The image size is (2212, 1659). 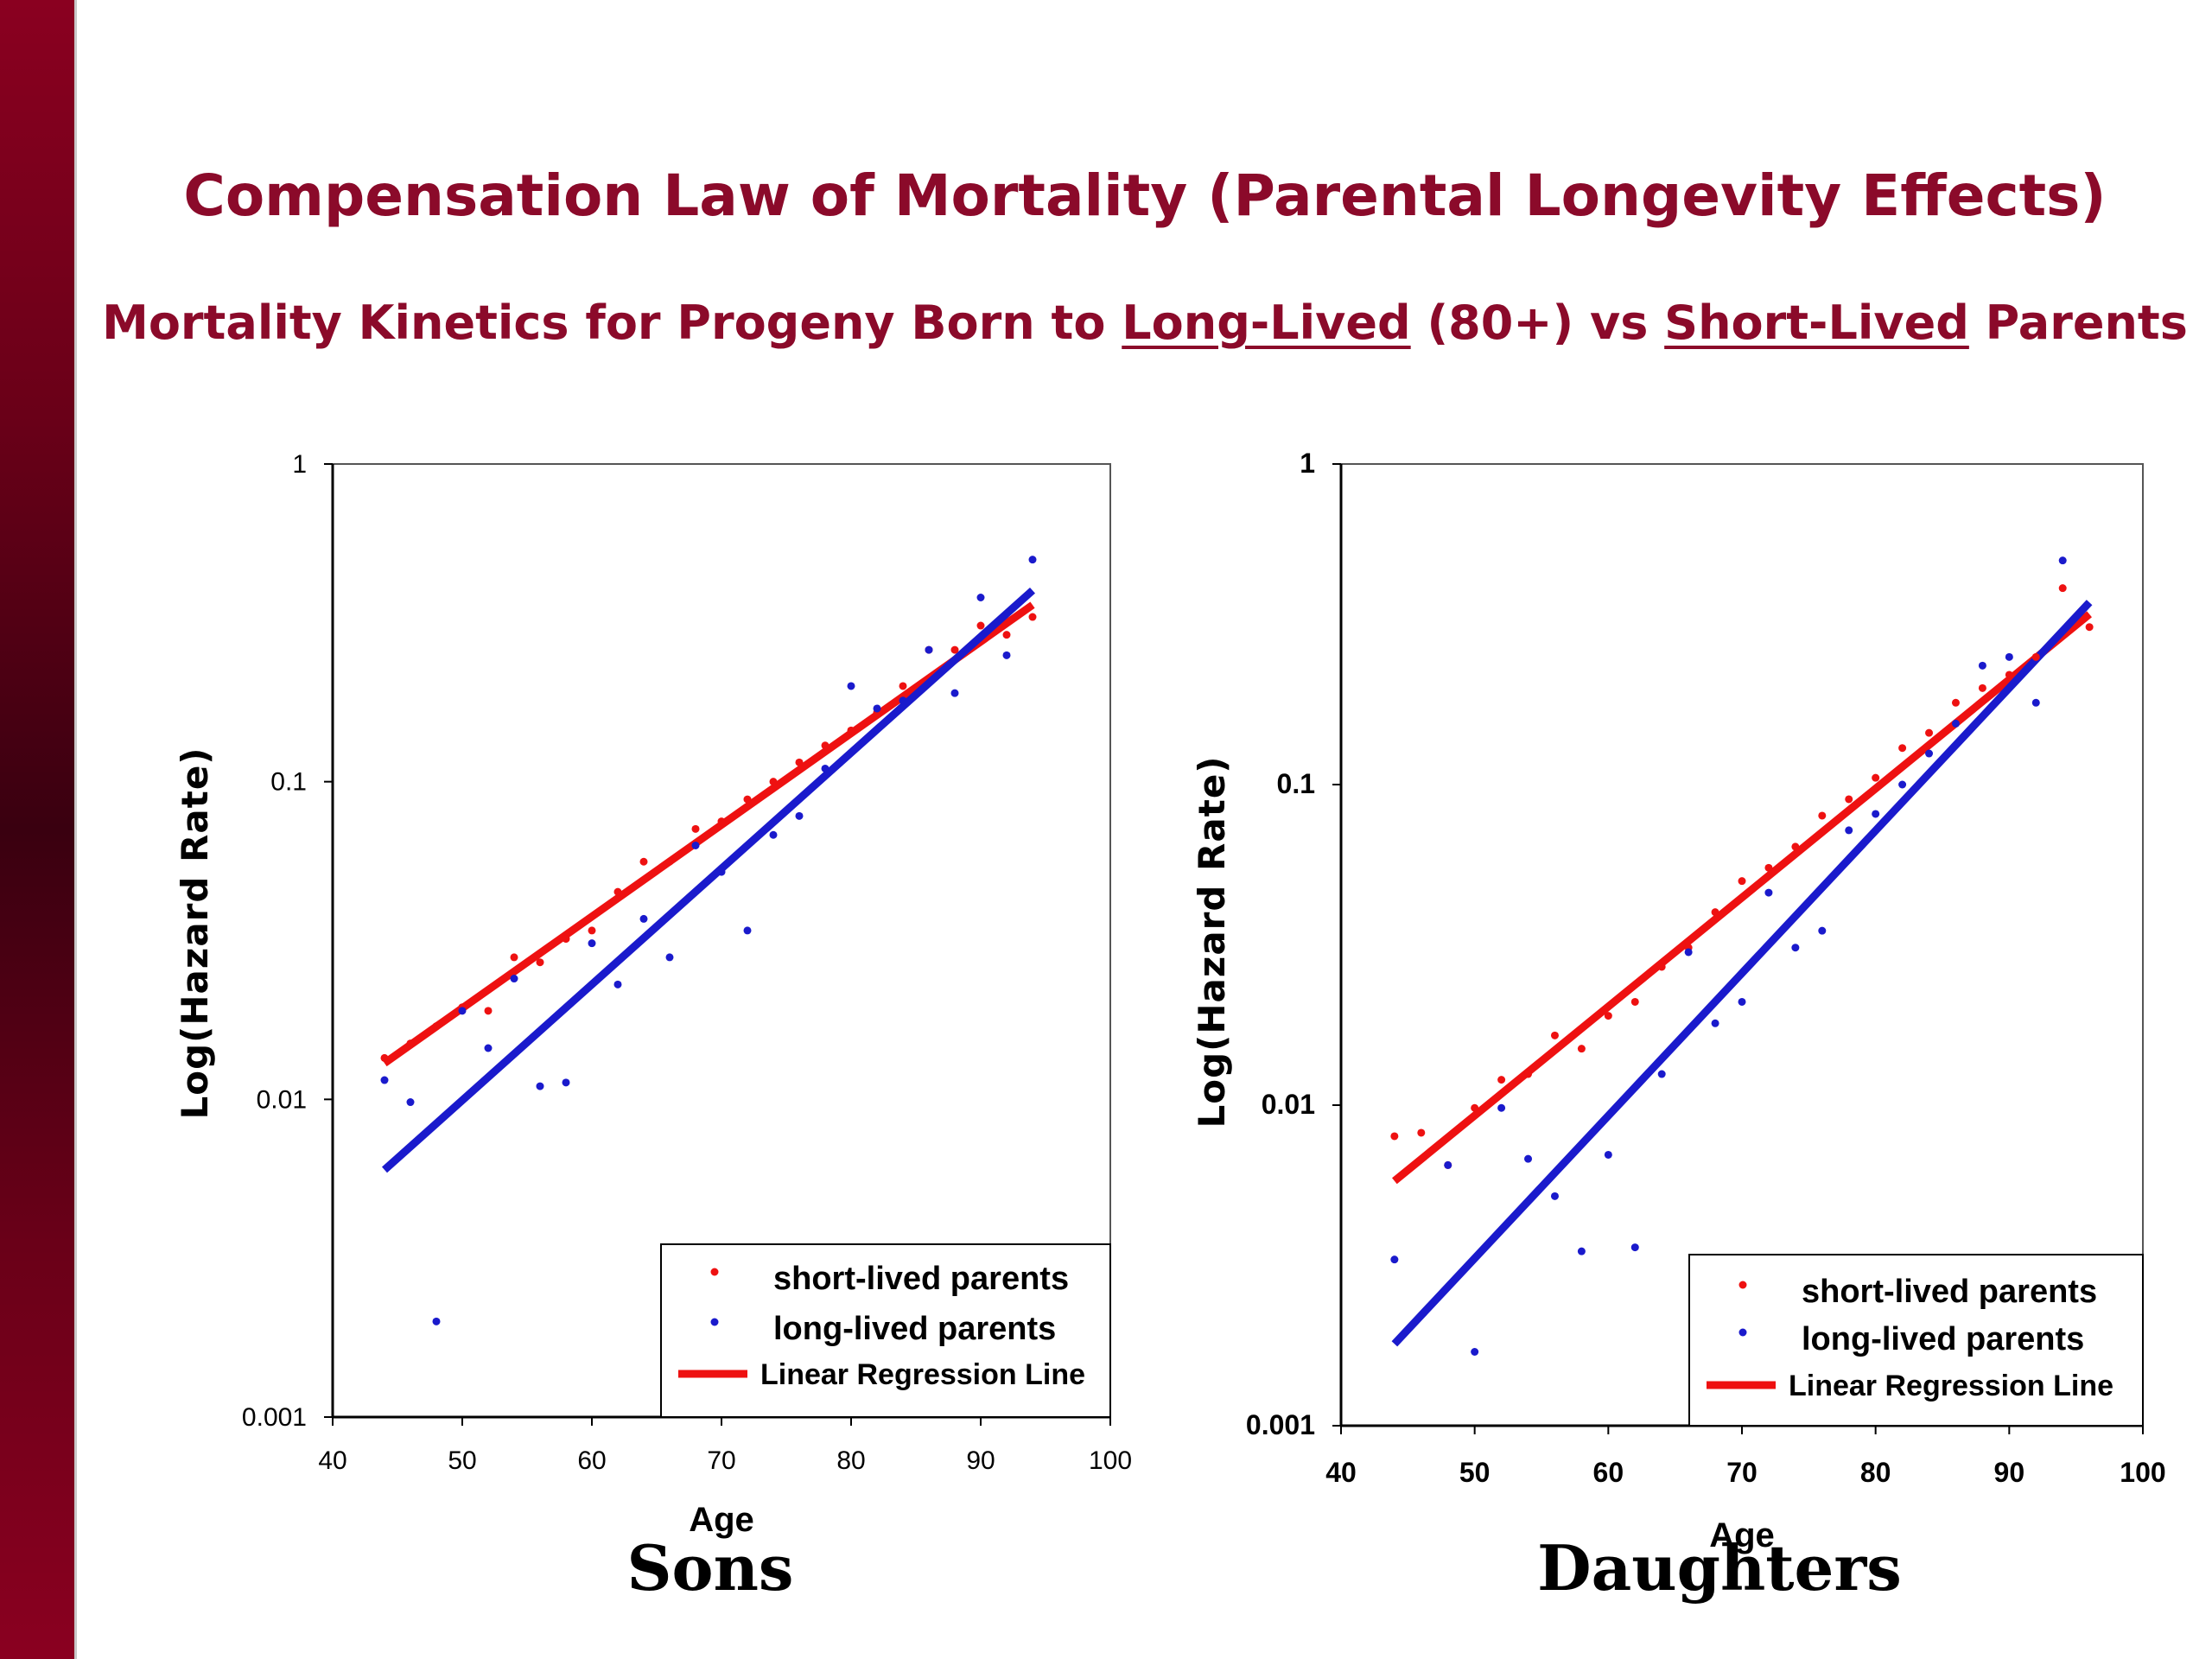 What do you see at coordinates (612, 323) in the screenshot?
I see `subtitle-part: Mortality Kinetics for Progeny Born to` at bounding box center [612, 323].